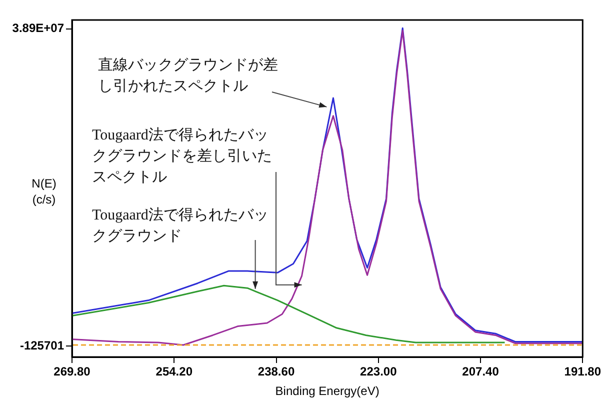 Image resolution: width=603 pixels, height=403 pixels. What do you see at coordinates (327, 391) in the screenshot?
I see `x-axis-title: Binding Energy(eV)` at bounding box center [327, 391].